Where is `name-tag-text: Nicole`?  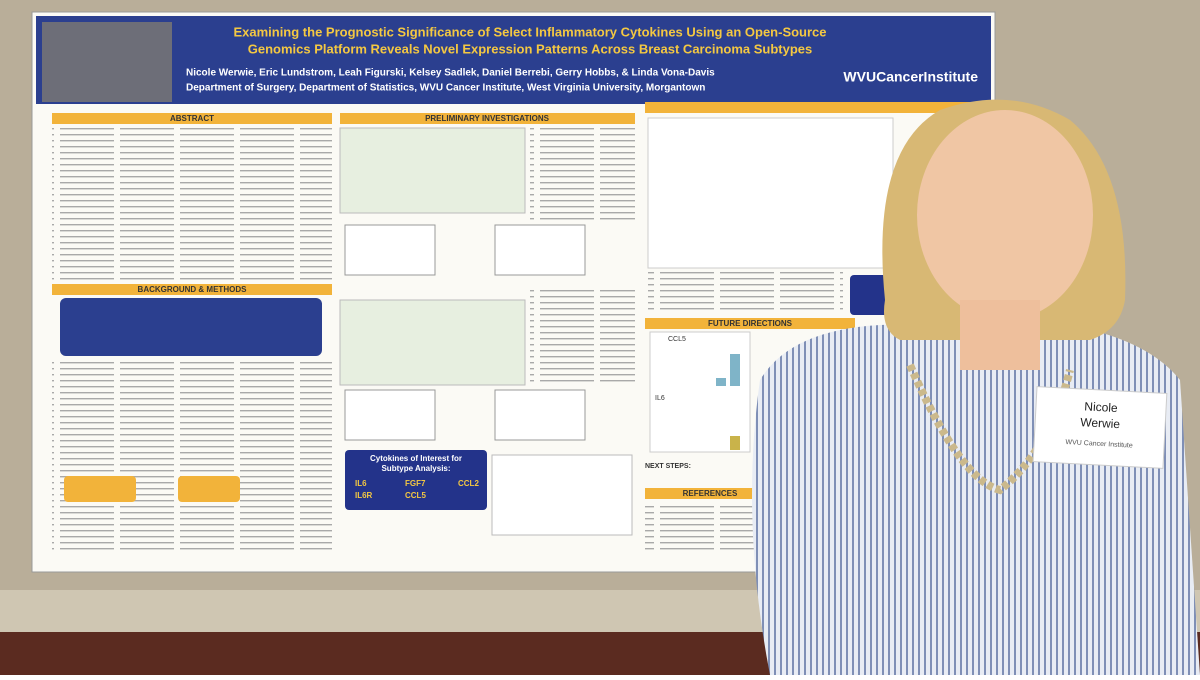 name-tag-text: Nicole is located at coordinates (1101, 407).